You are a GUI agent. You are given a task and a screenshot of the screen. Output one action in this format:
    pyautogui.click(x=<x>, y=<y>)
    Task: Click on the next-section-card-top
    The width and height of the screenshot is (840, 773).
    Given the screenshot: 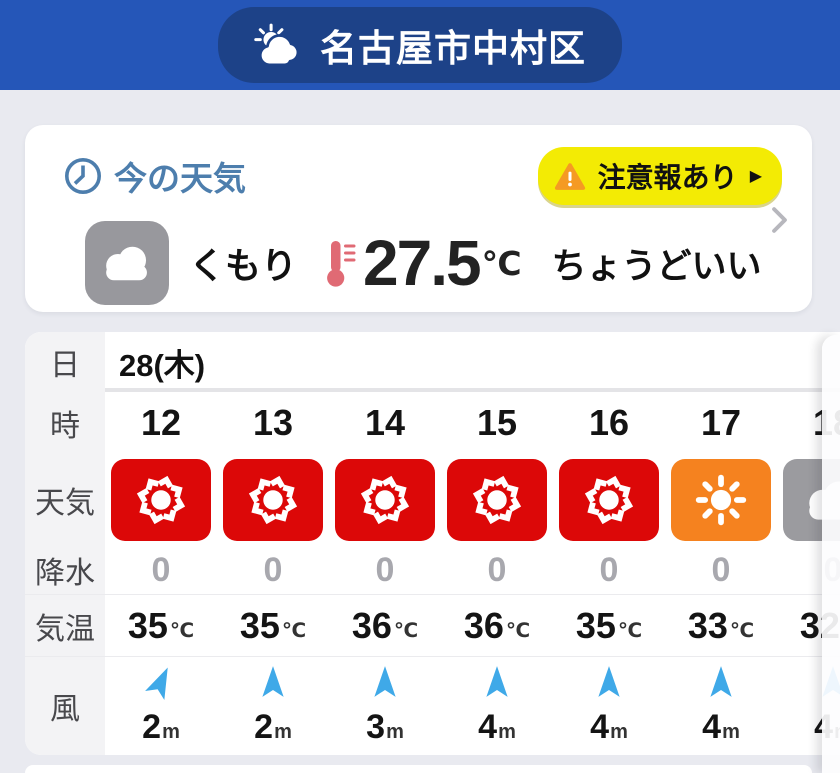 What is the action you would take?
    pyautogui.click(x=418, y=769)
    